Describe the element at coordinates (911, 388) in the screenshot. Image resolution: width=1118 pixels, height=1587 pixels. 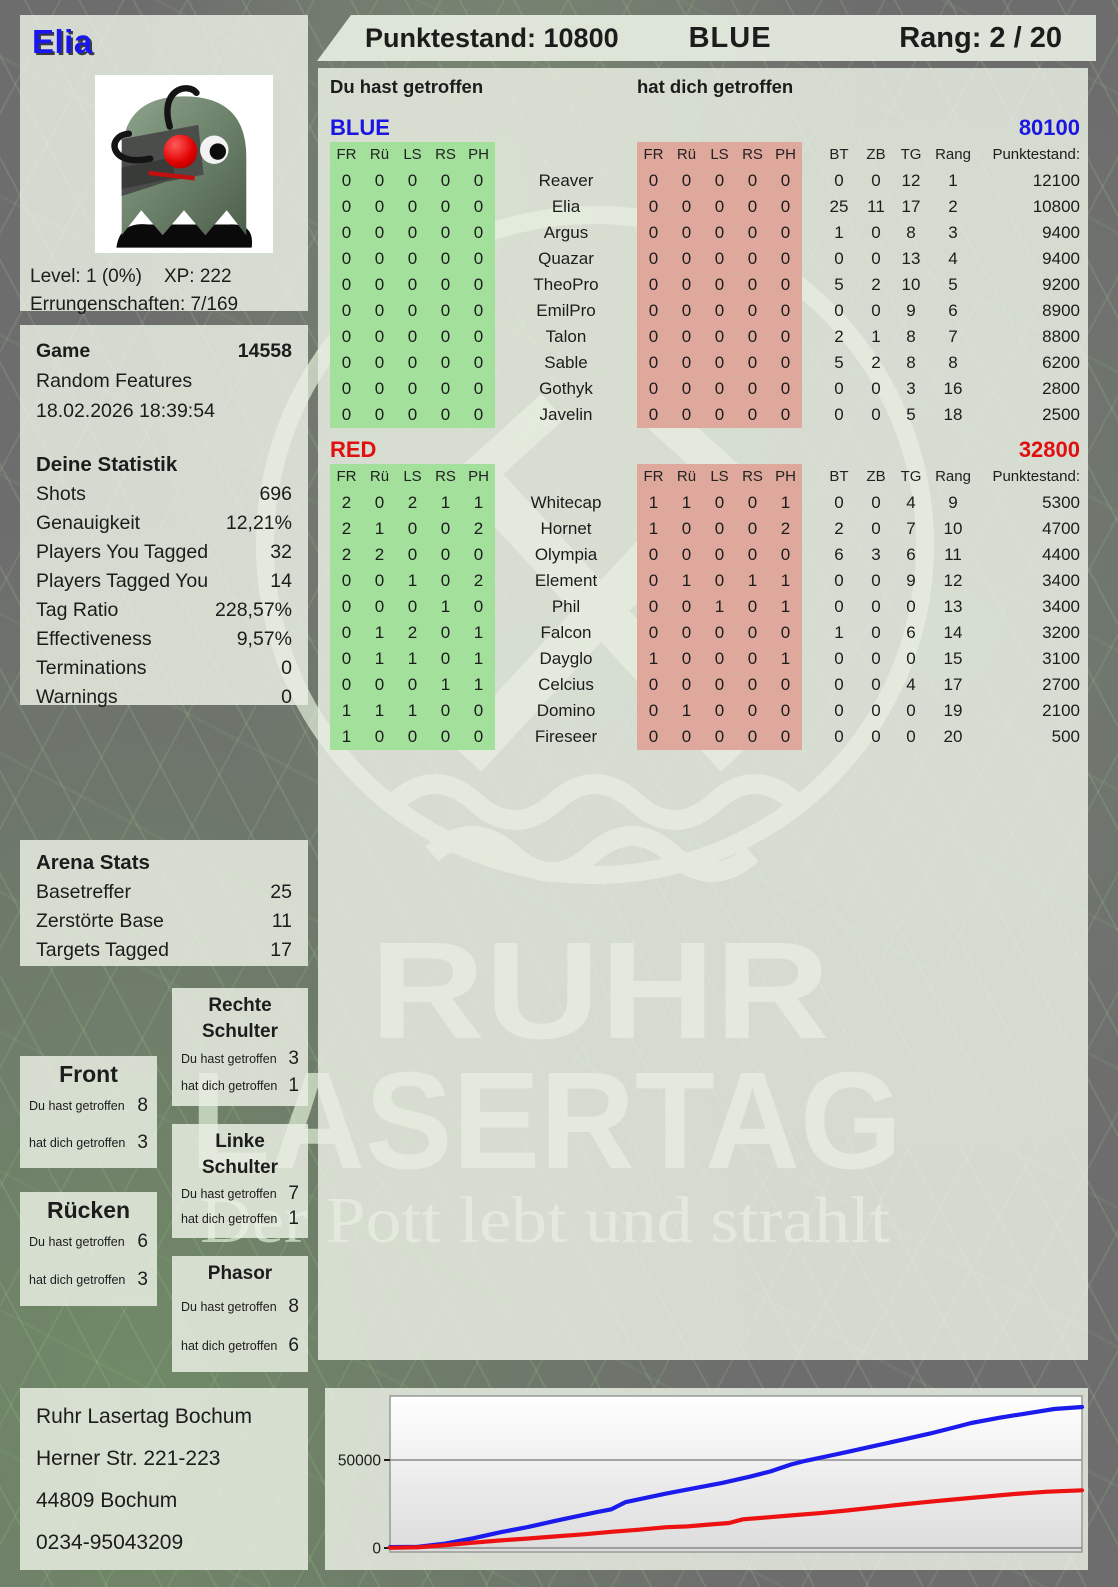
I see `tg-cell: 3` at that location.